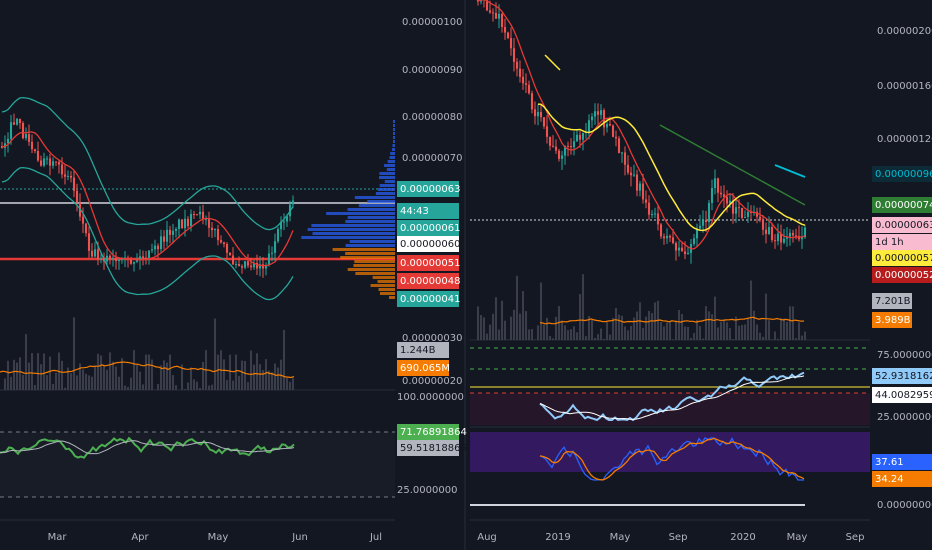  Describe the element at coordinates (430, 299) in the screenshot. I see `price-tag-label: 0.00000041` at that location.